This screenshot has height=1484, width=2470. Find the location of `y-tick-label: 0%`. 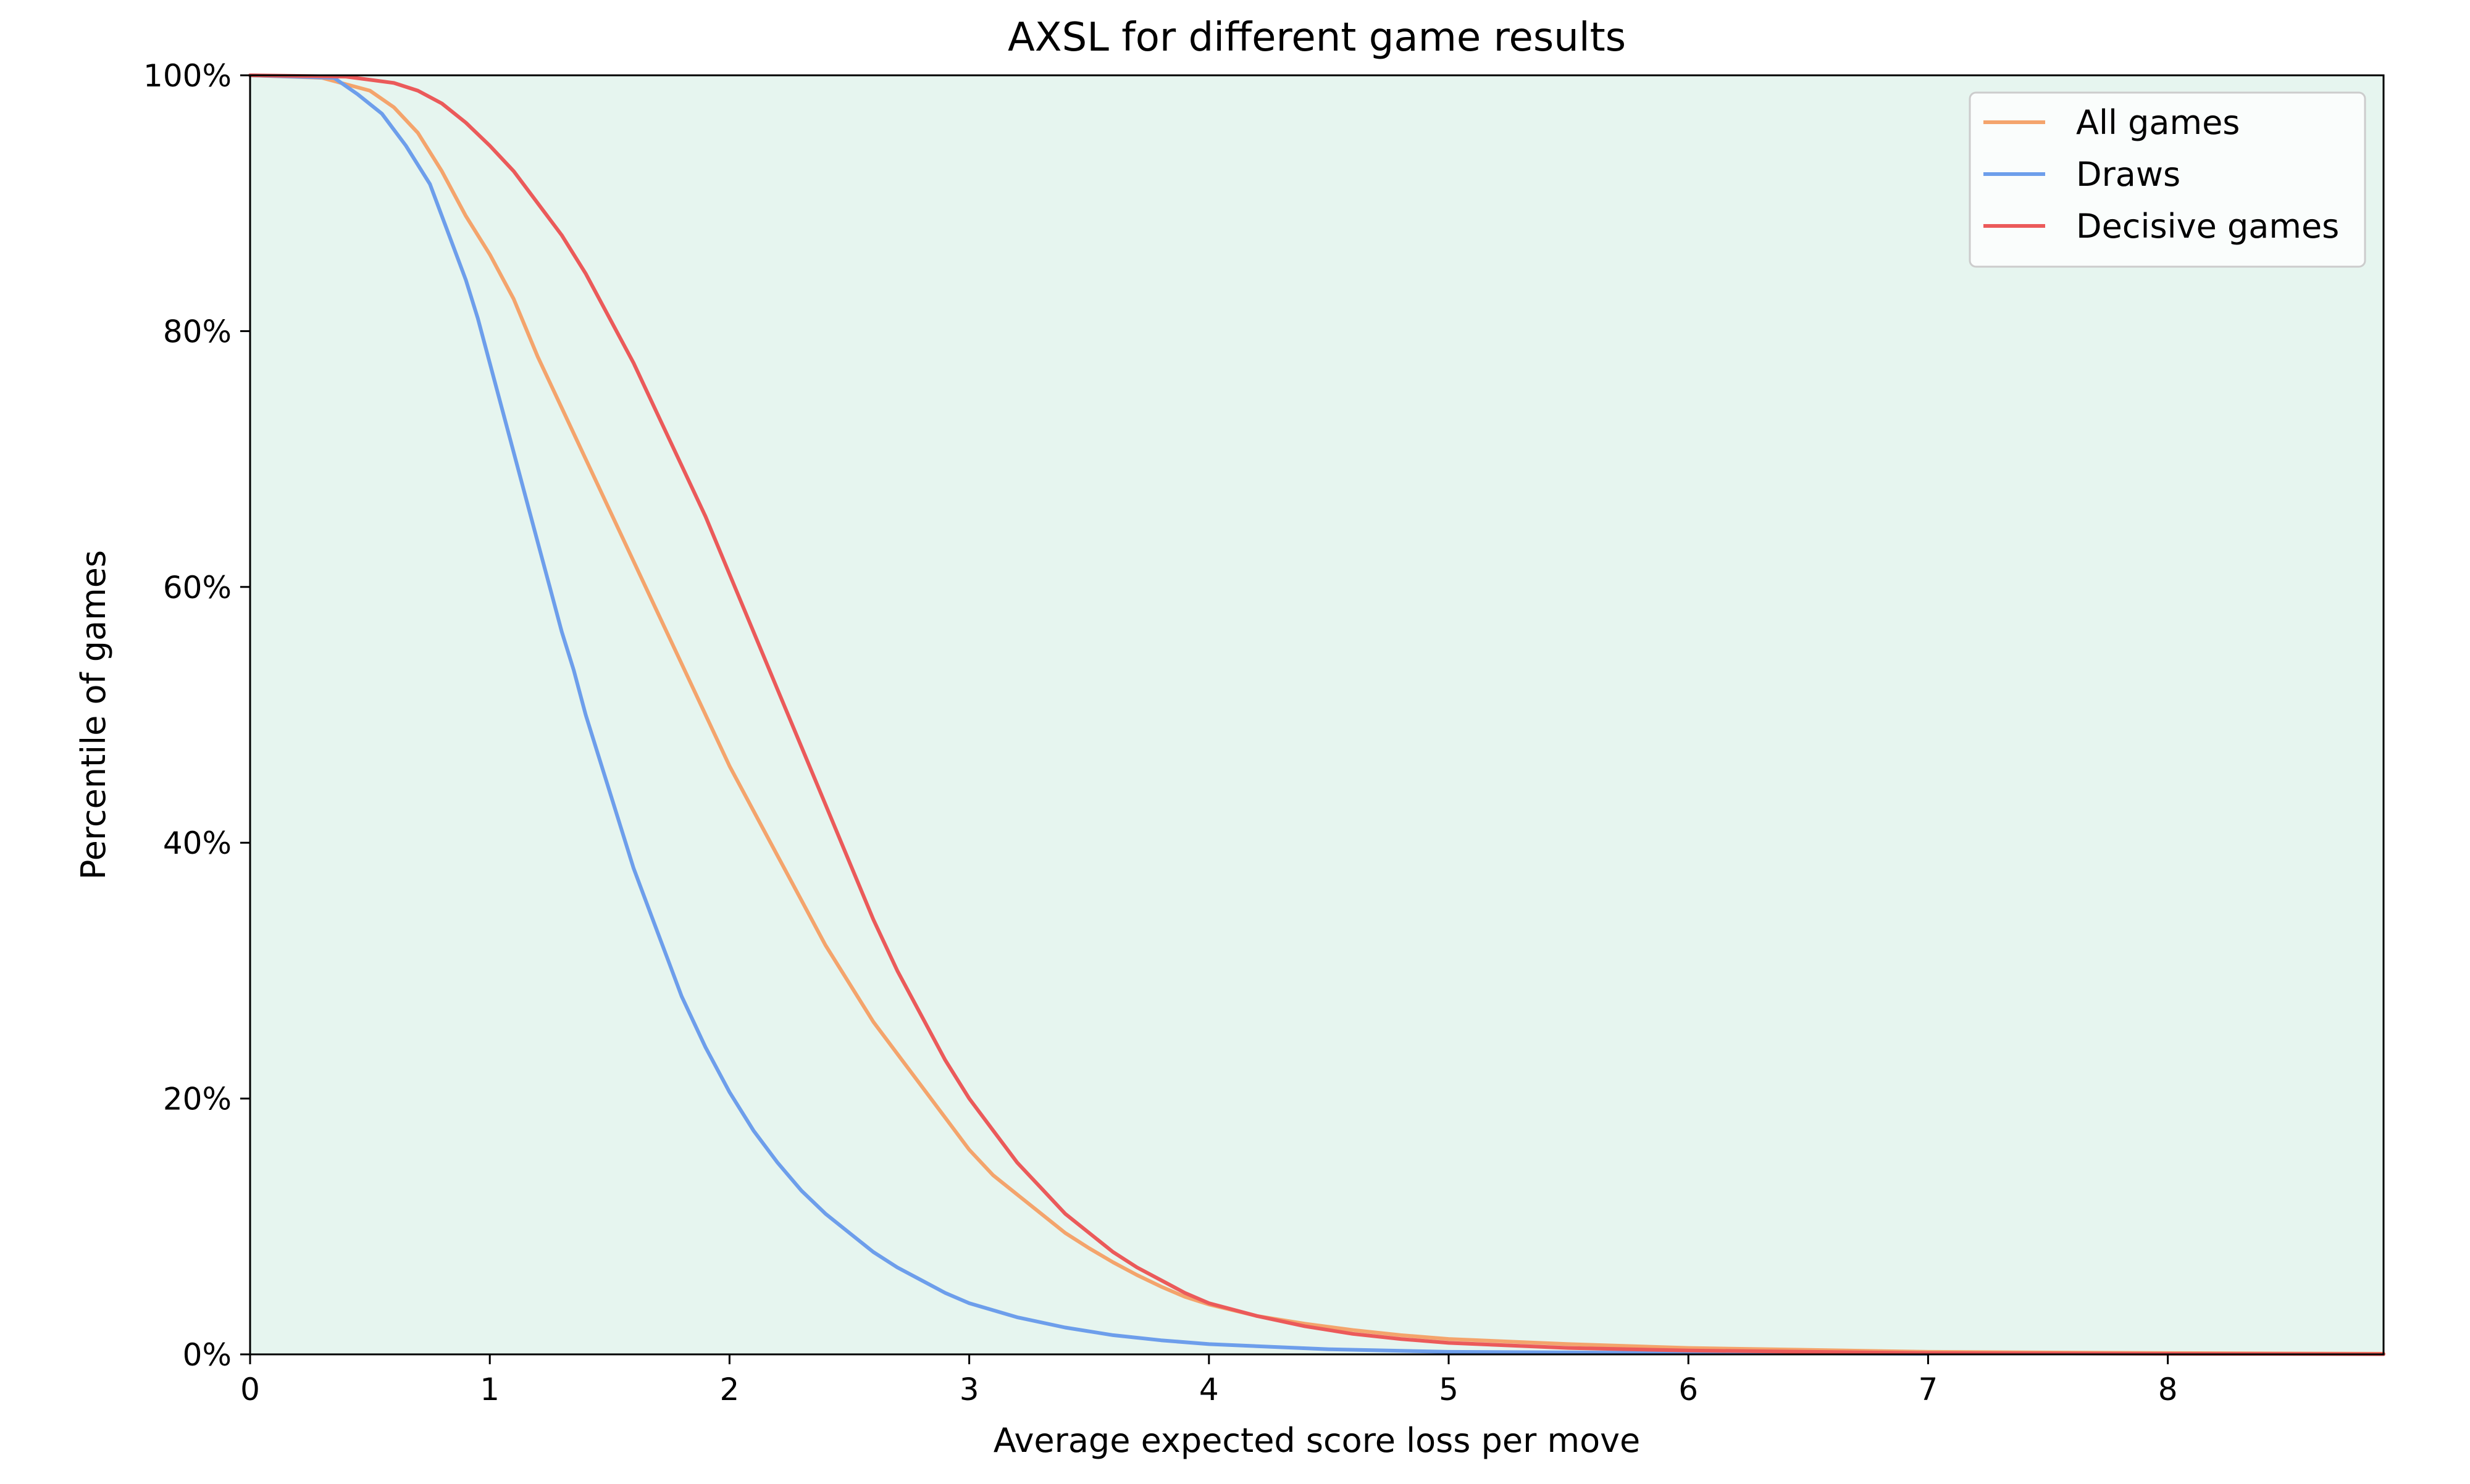

y-tick-label: 0% is located at coordinates (207, 1355).